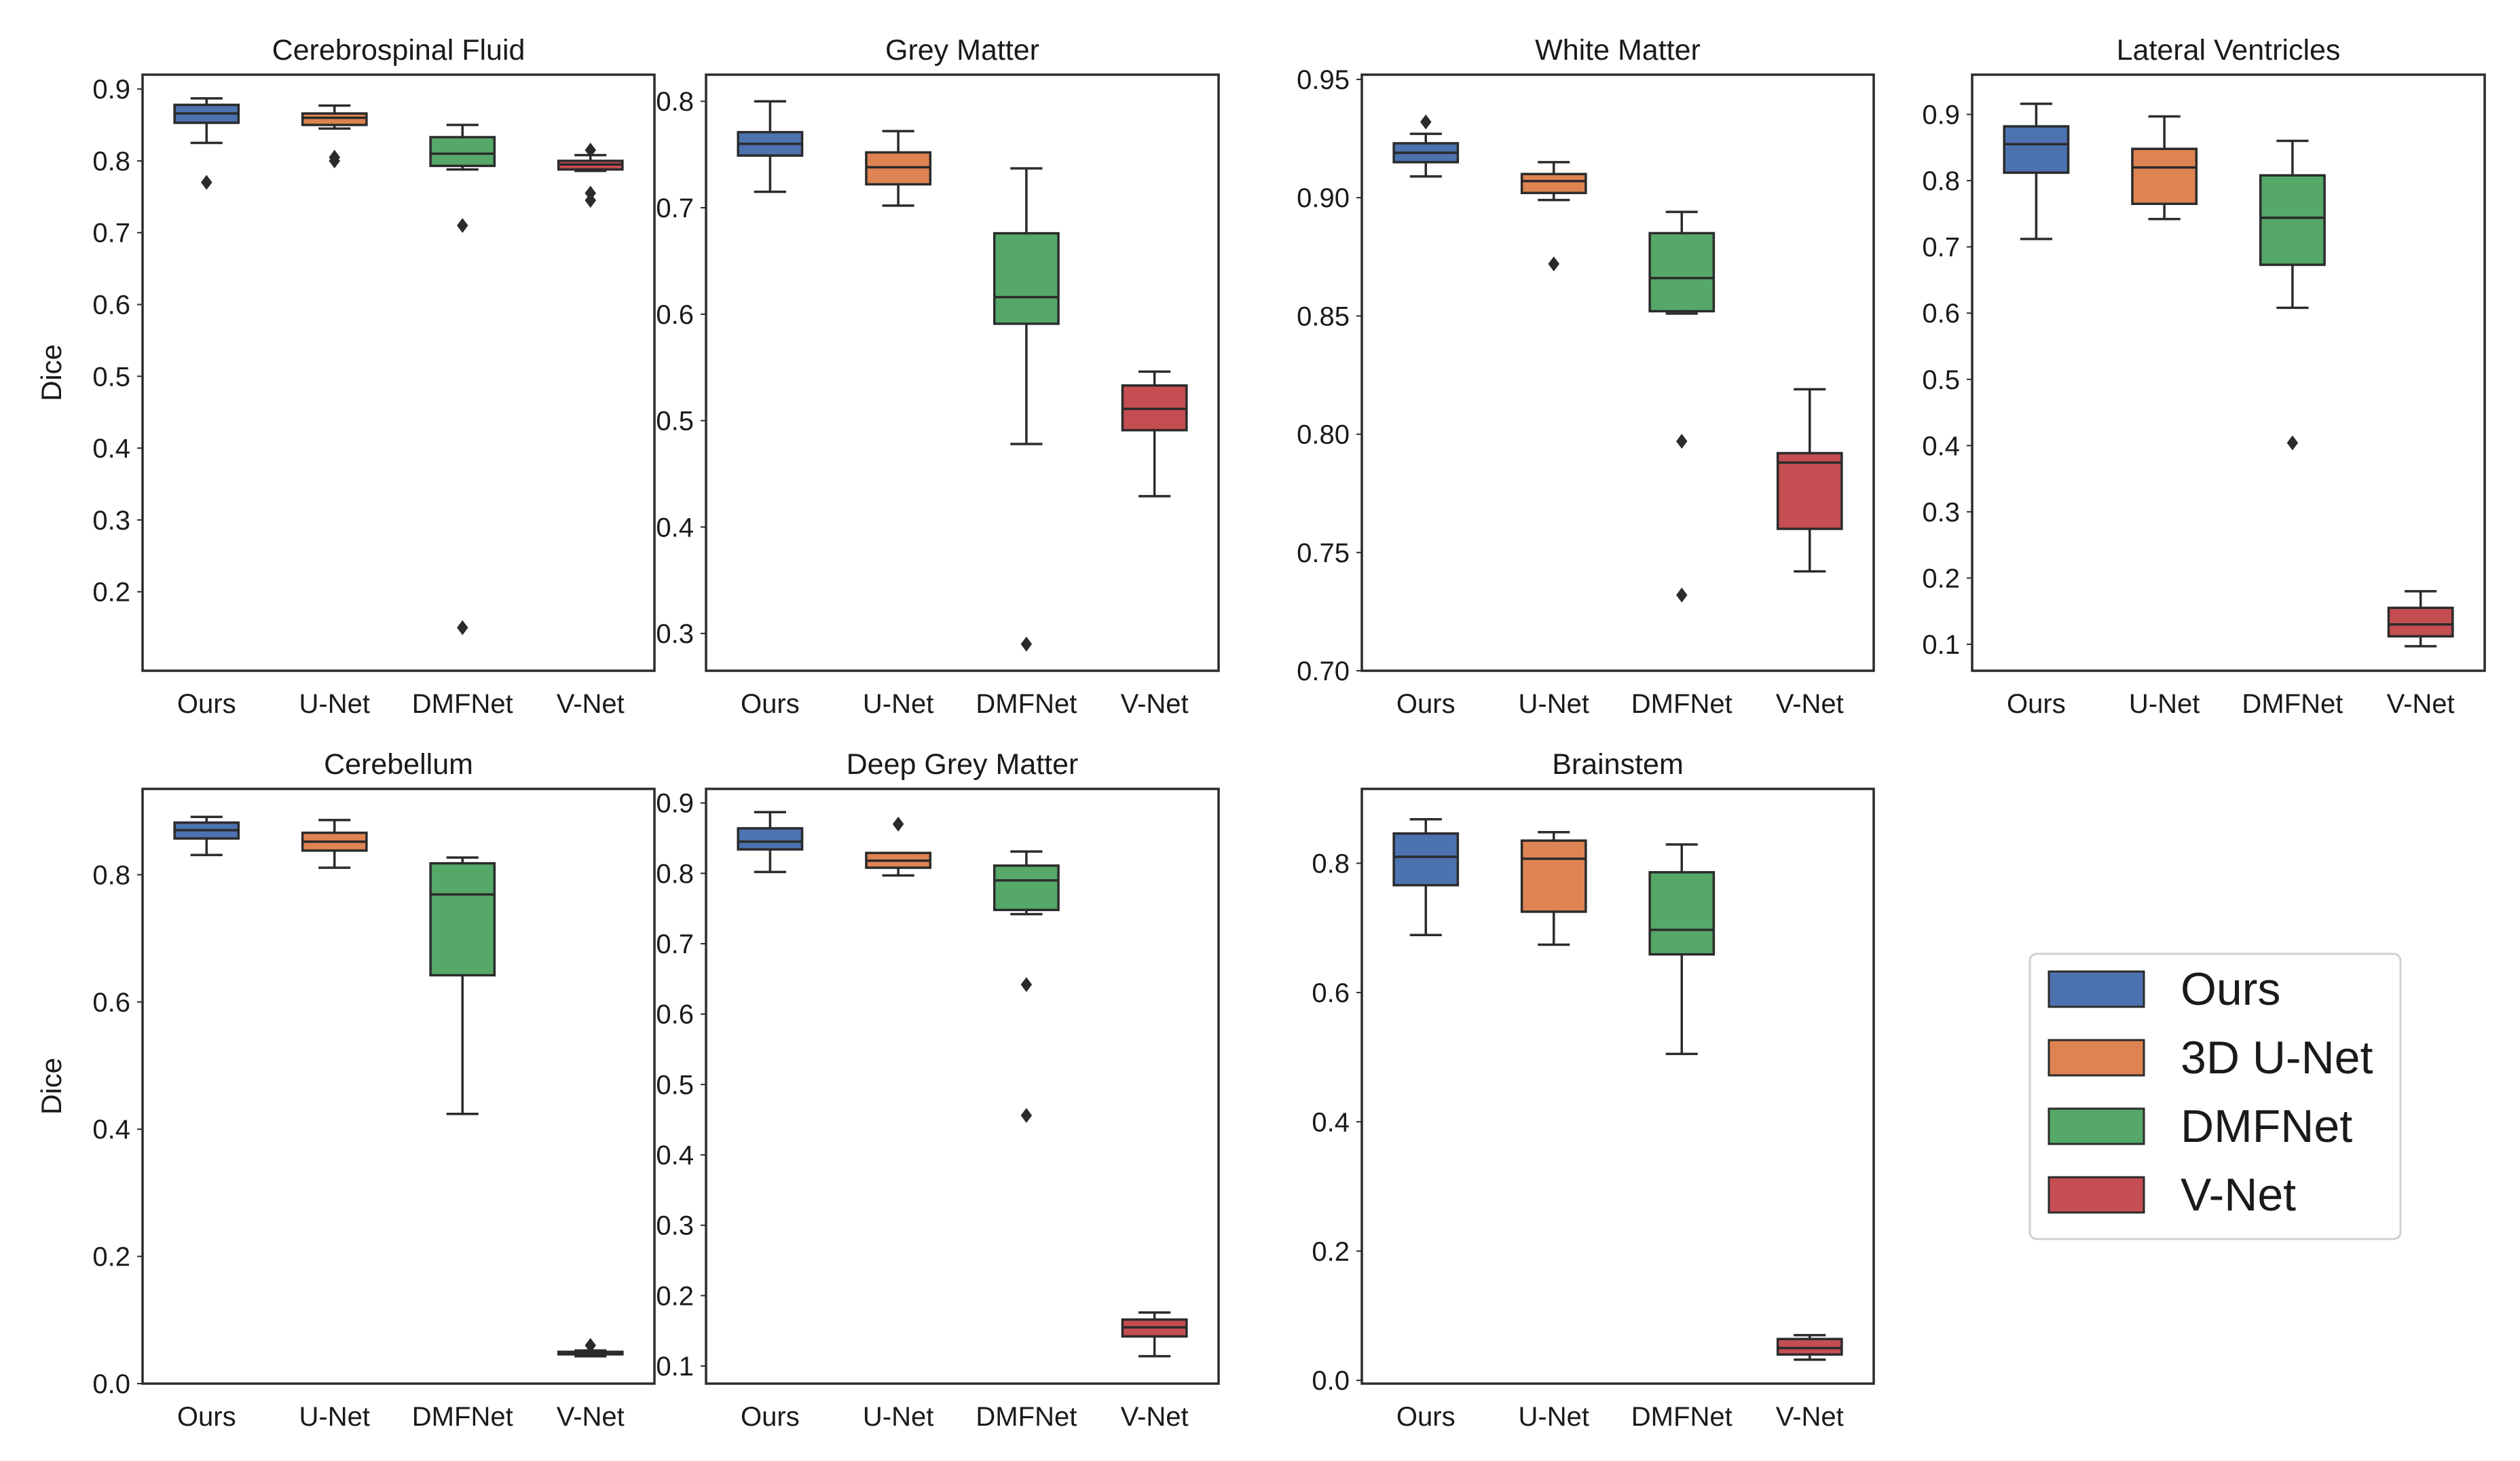 This screenshot has width=2520, height=1461. What do you see at coordinates (51, 1086) in the screenshot?
I see `y-axis-label: Dice` at bounding box center [51, 1086].